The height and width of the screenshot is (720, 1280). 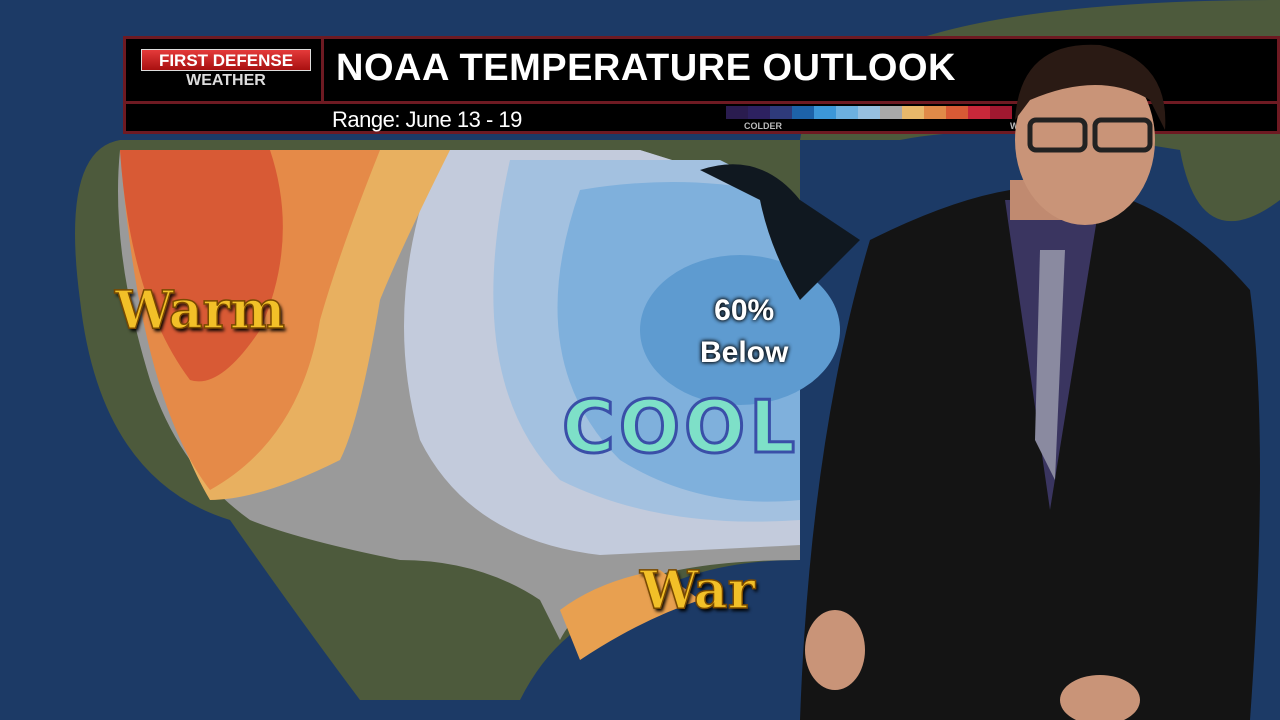 What do you see at coordinates (701, 116) in the screenshot?
I see `subheader-row: Range: June 13 - 19 COLDER W` at bounding box center [701, 116].